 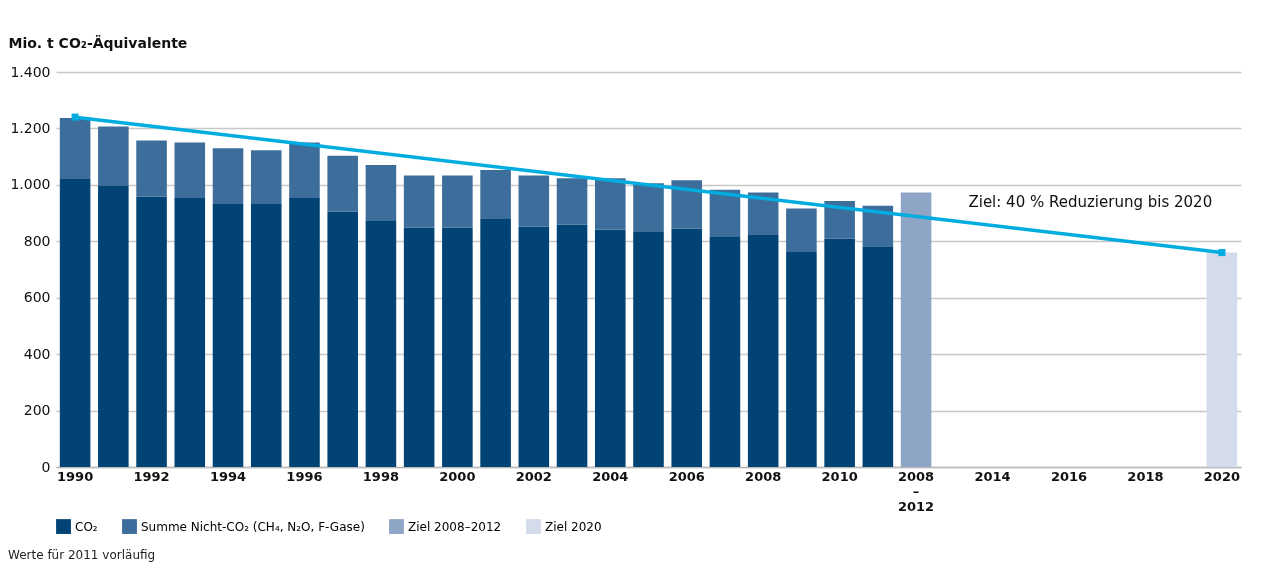 What do you see at coordinates (1221, 476) in the screenshot?
I see `x-tick-label: 2020` at bounding box center [1221, 476].